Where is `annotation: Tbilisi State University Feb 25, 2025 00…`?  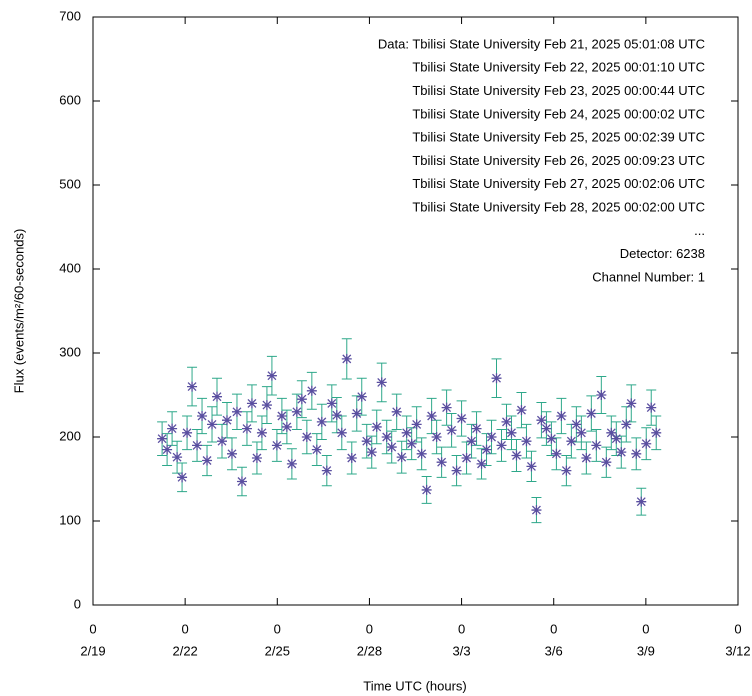
annotation: Tbilisi State University Feb 25, 2025 00… is located at coordinates (558, 137).